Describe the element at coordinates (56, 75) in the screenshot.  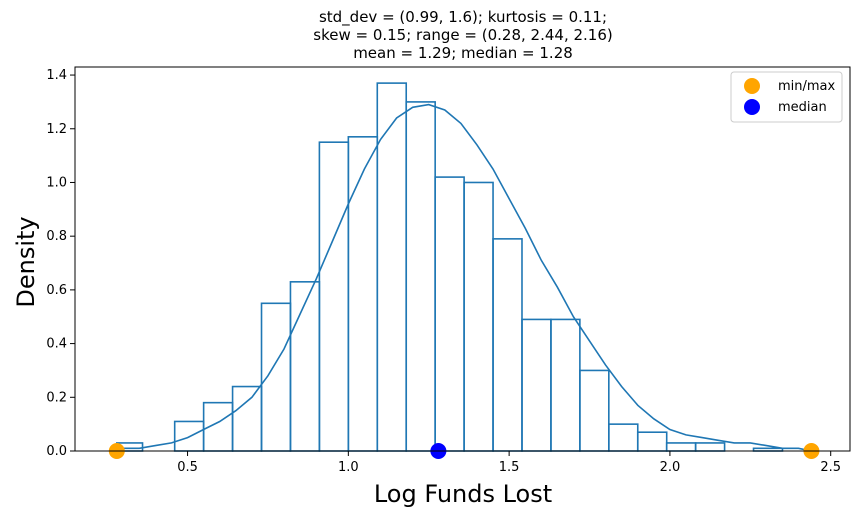
I see `y-tick-label: 1.4` at that location.